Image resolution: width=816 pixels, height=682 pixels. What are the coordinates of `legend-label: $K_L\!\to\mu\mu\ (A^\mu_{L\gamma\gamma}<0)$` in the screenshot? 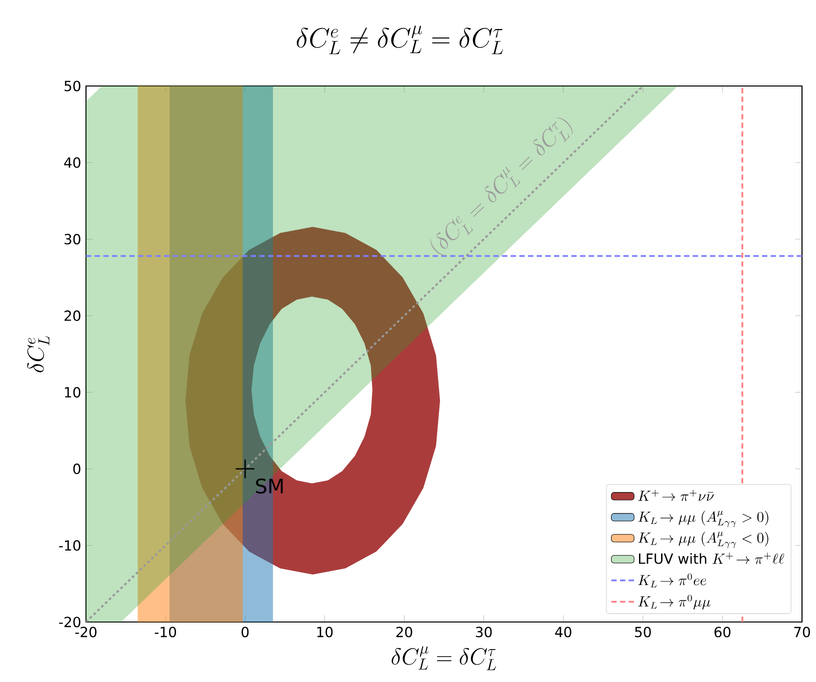 It's located at (703, 540).